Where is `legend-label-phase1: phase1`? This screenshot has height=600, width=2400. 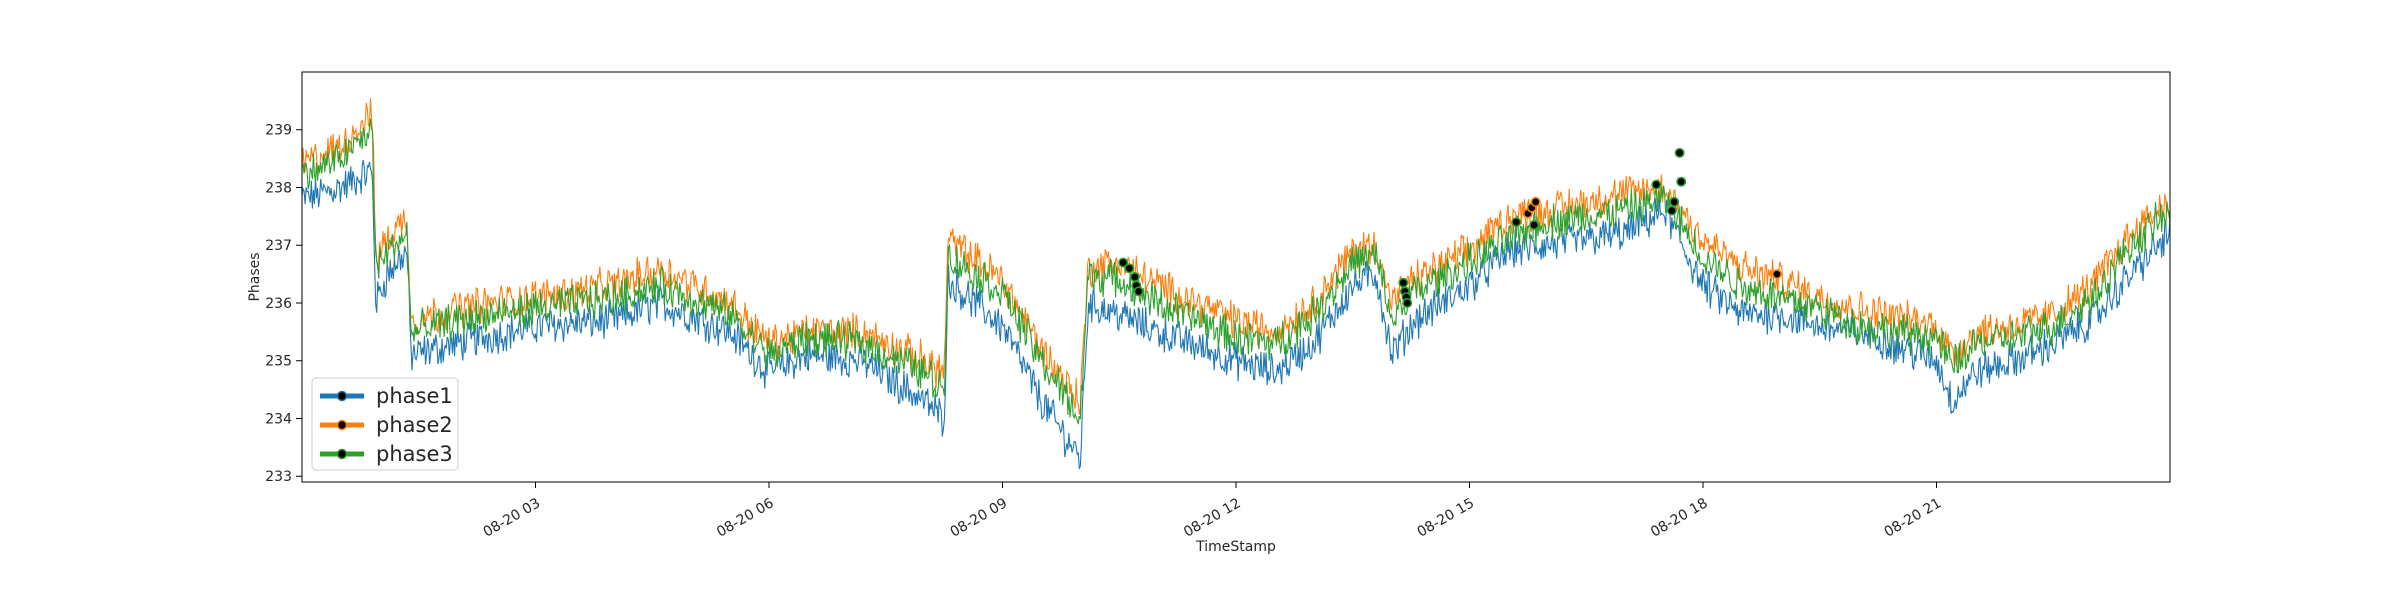
legend-label-phase1: phase1 is located at coordinates (414, 396).